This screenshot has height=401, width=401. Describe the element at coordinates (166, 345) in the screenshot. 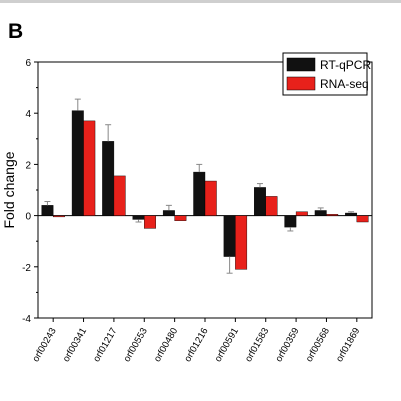

I see `x-tick-label: orf00480` at that location.